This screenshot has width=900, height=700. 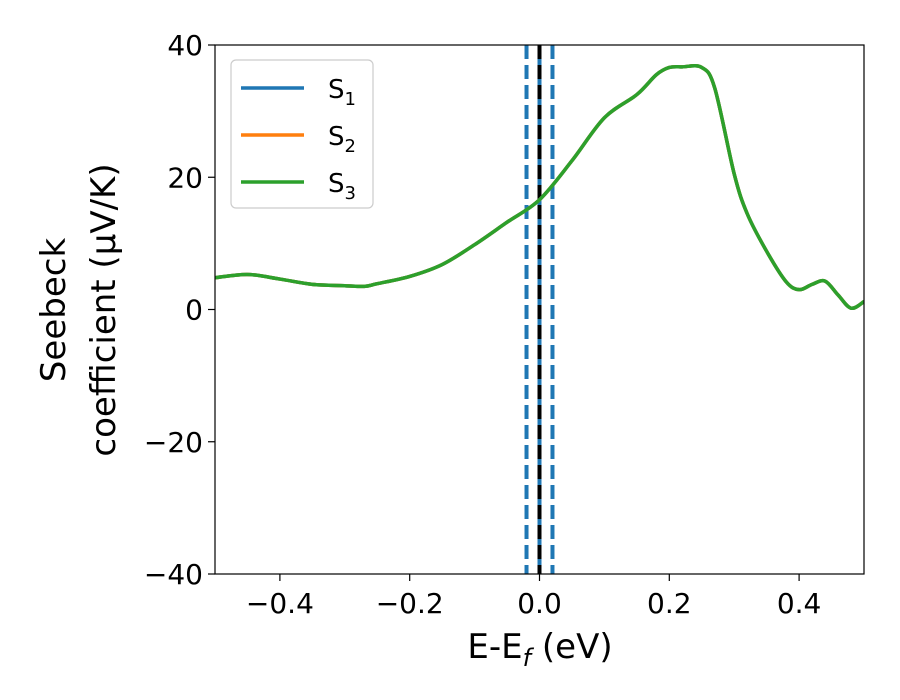 I want to click on legend-label-s3: S3, so click(x=342, y=186).